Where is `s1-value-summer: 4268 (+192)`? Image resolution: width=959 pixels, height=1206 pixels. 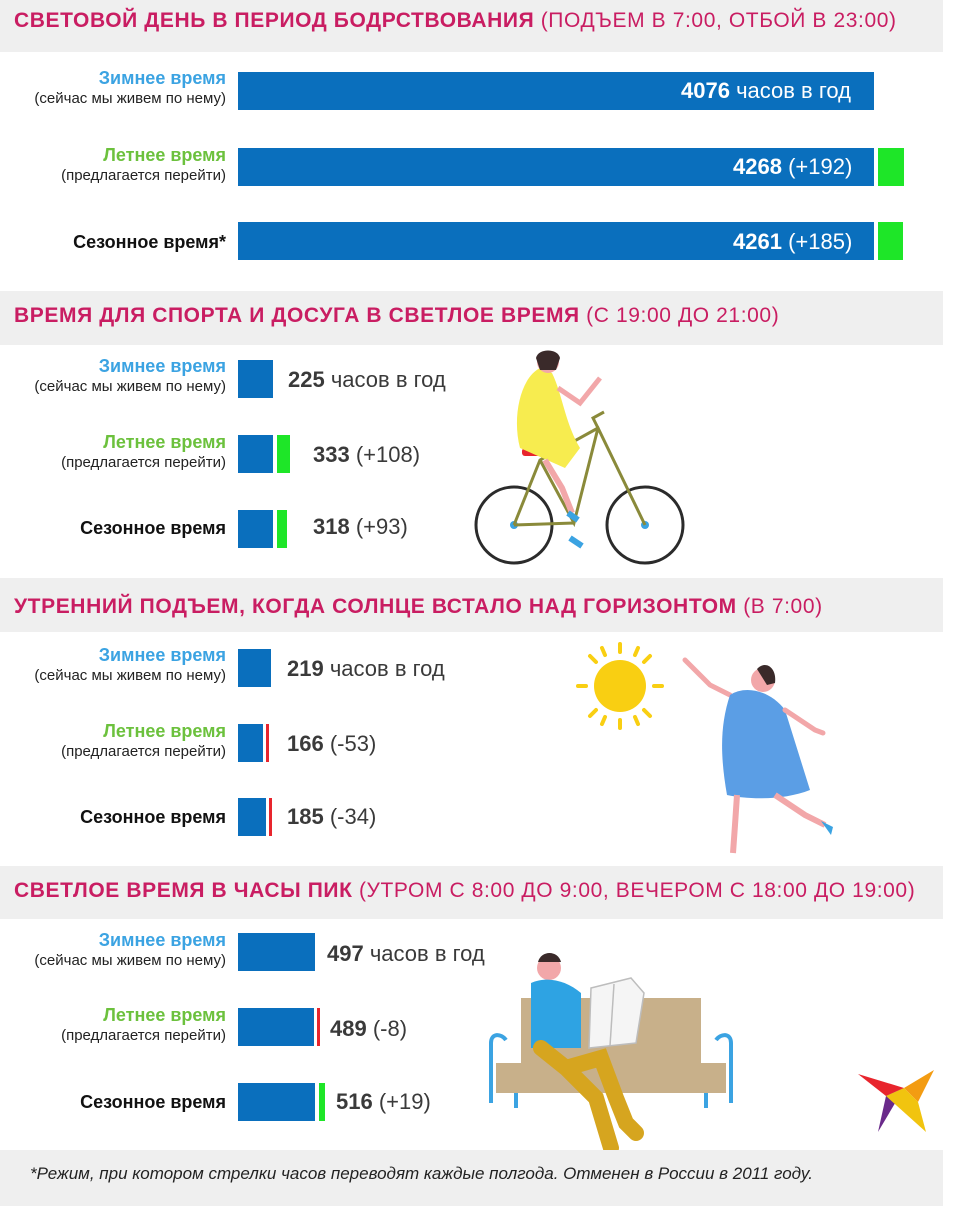 s1-value-summer: 4268 (+192) is located at coordinates (792, 167).